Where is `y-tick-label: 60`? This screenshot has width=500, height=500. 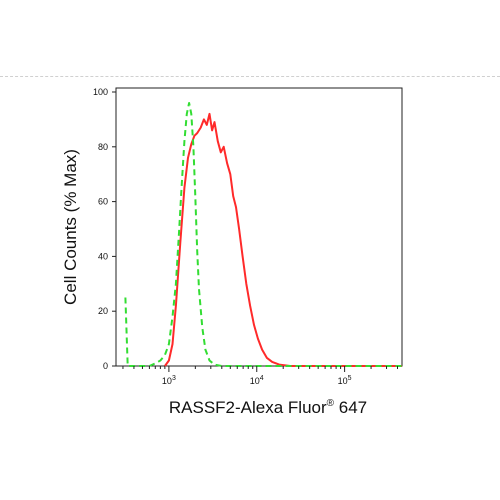
y-tick-label: 60 is located at coordinates (103, 202).